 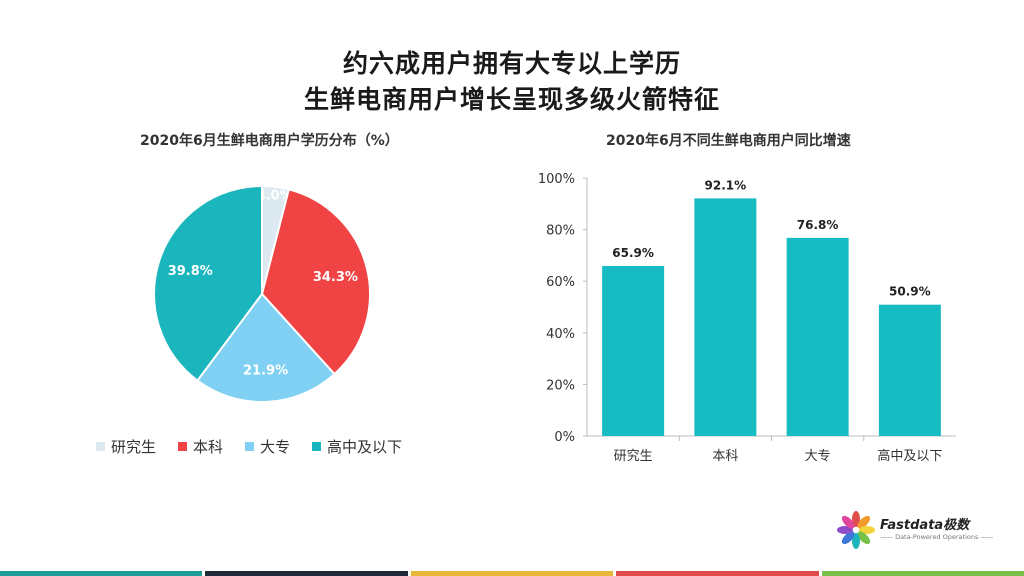 I want to click on page-title-line2: 生鲜电商用户增长呈现多级火箭特征, so click(x=511, y=99).